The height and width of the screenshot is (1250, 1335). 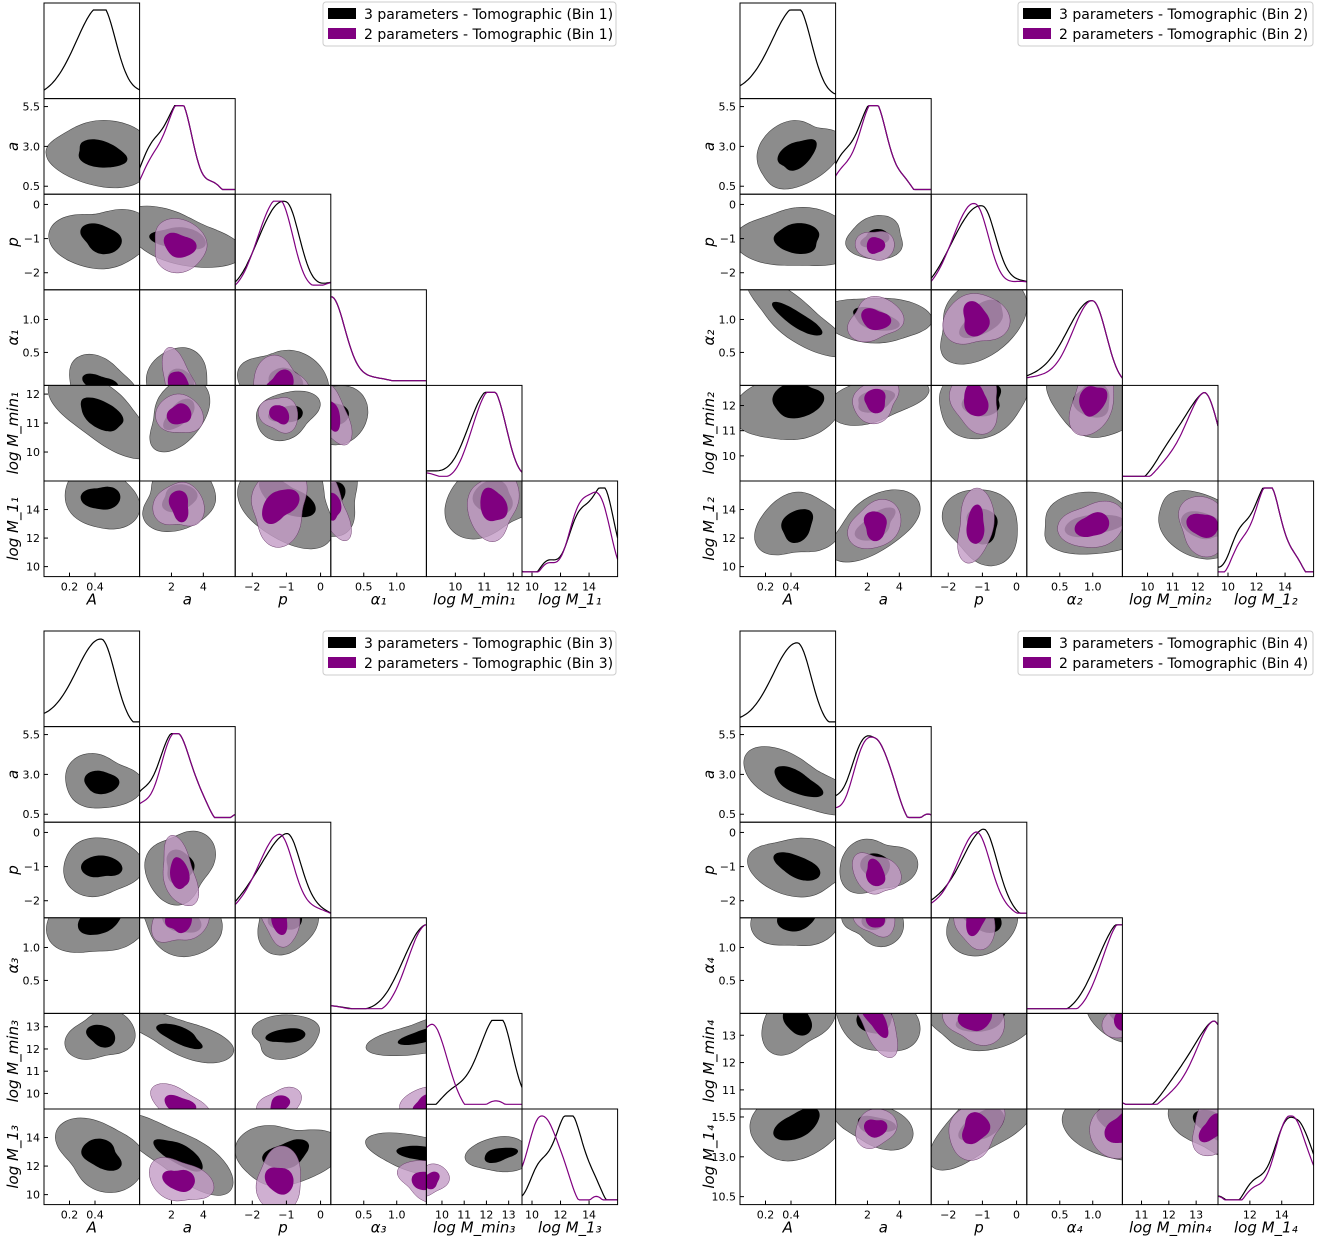 I want to click on joint-3-1: −2 −1 0, so click(x=778, y=242).